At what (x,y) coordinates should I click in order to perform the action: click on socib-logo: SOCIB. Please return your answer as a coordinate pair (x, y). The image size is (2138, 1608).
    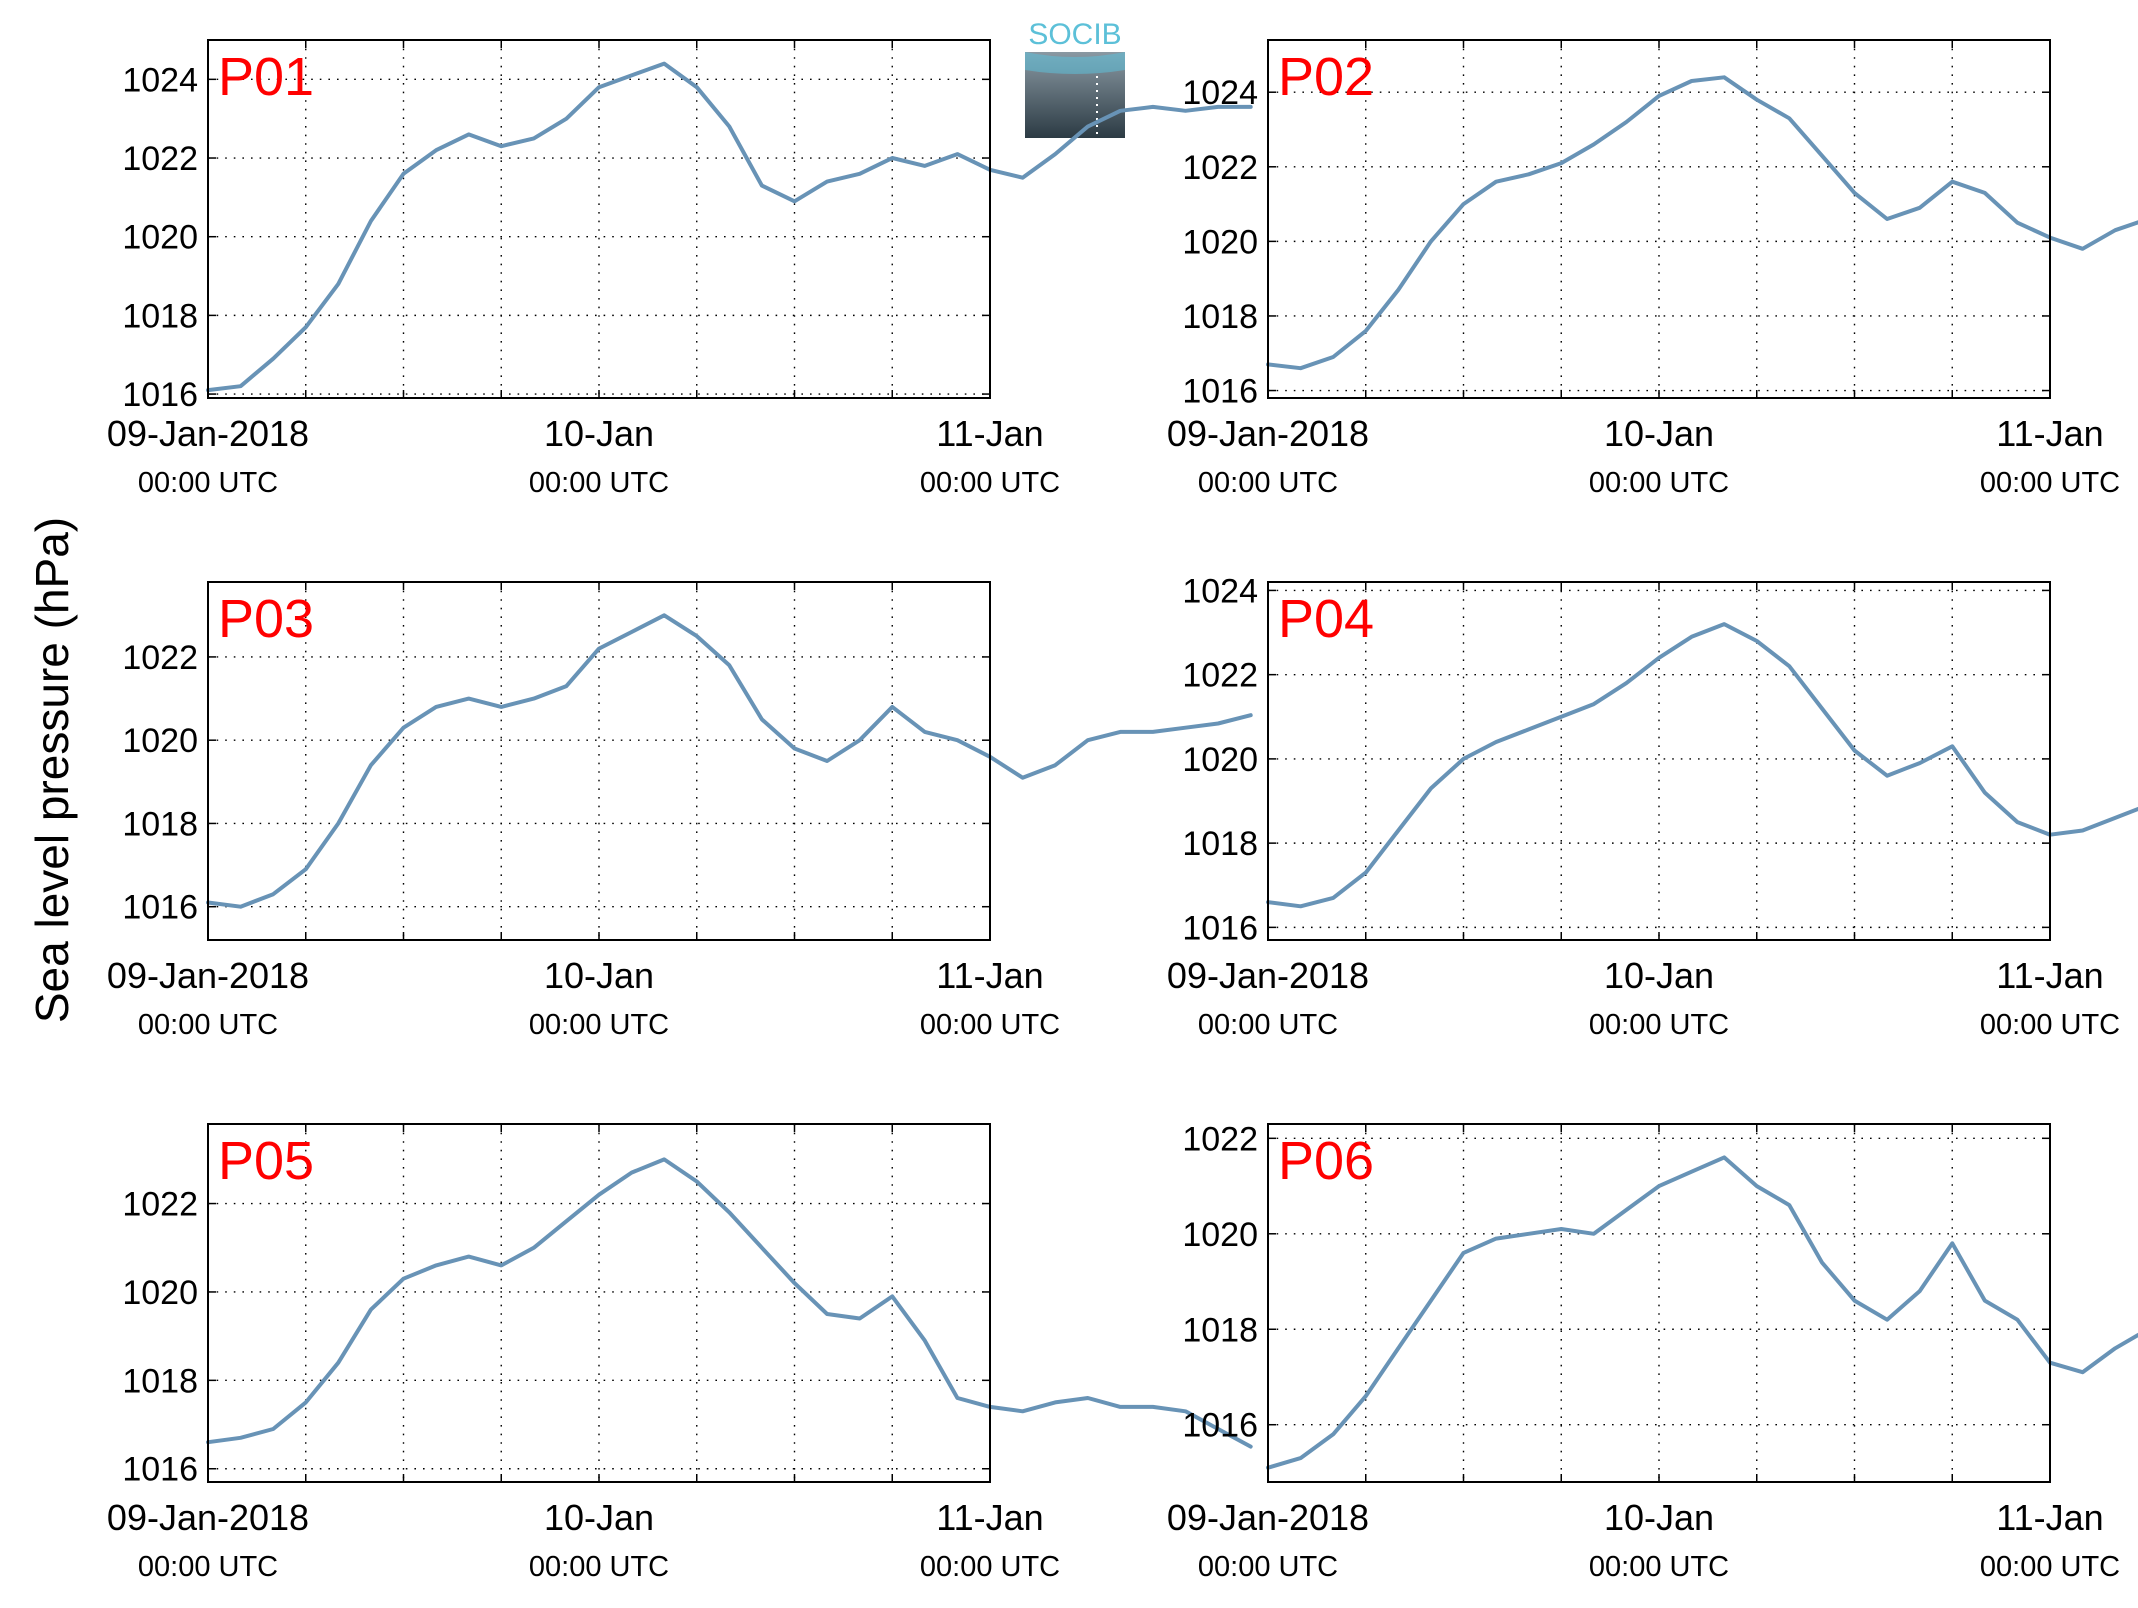
    Looking at the image, I should click on (1075, 78).